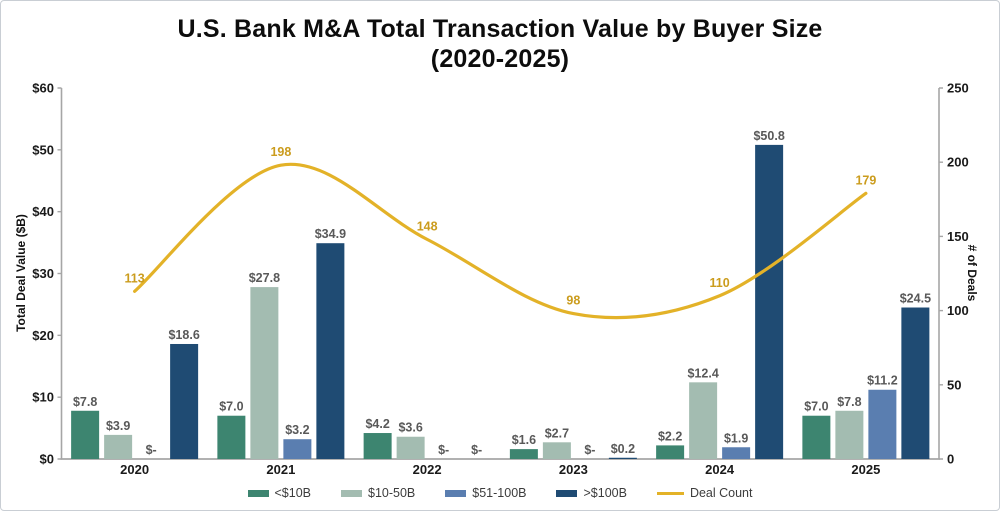  I want to click on legend-line-swatch, so click(670, 493).